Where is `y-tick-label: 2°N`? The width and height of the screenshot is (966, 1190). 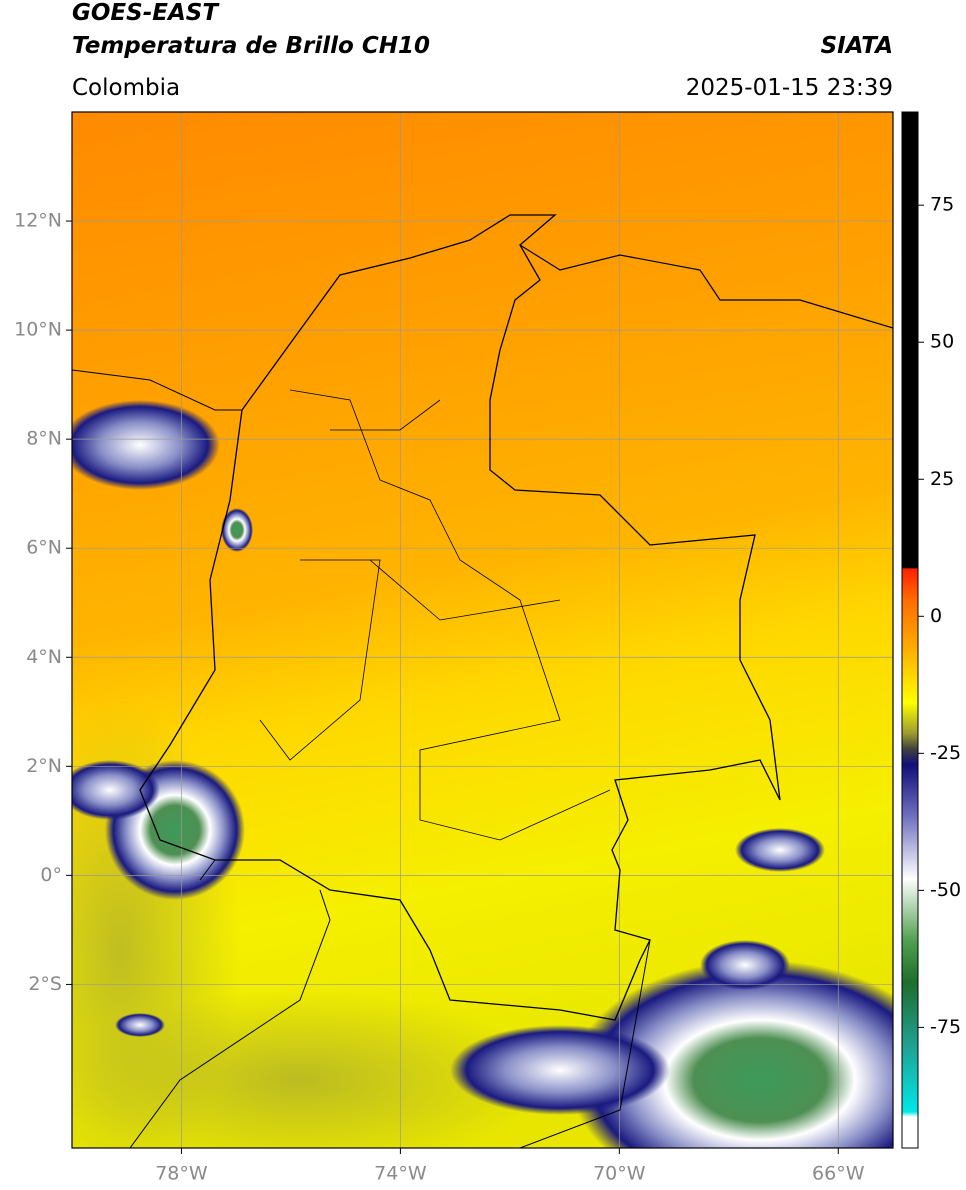 y-tick-label: 2°N is located at coordinates (44, 766).